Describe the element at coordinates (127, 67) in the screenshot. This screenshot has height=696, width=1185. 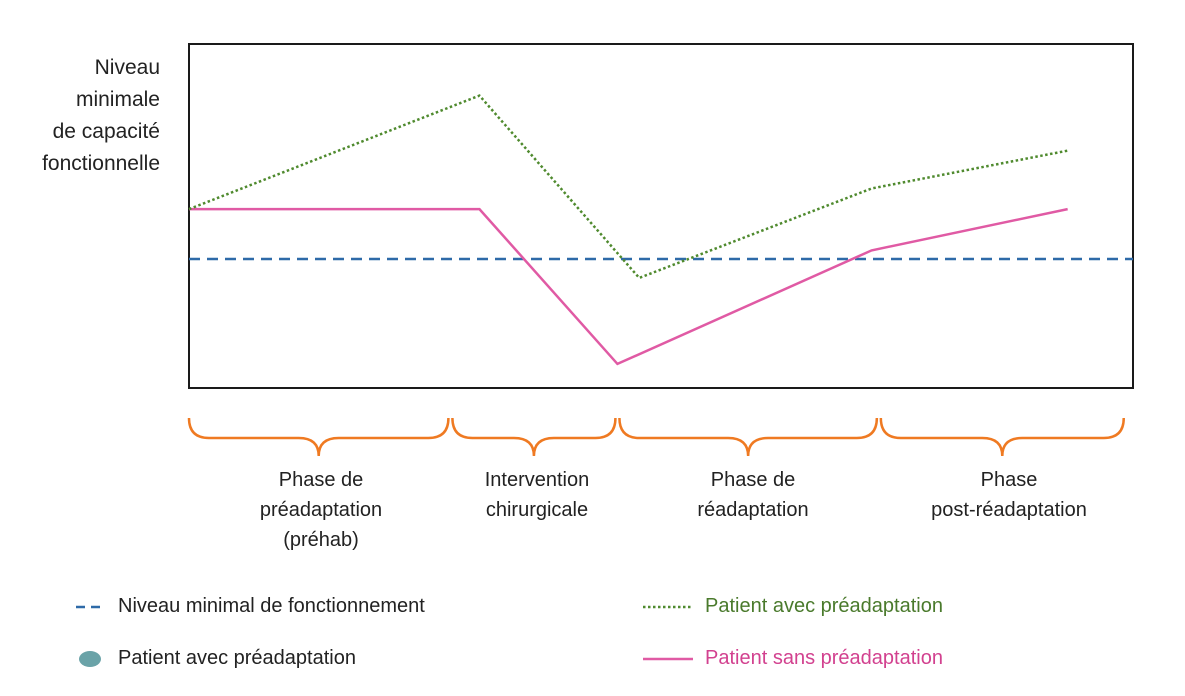
I see `y-axis-label-line: Niveau` at that location.